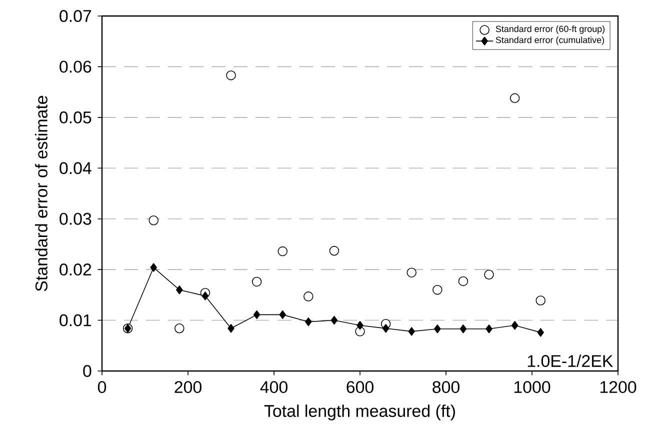 The height and width of the screenshot is (448, 657). I want to click on y-tick-label: 0.04, so click(76, 168).